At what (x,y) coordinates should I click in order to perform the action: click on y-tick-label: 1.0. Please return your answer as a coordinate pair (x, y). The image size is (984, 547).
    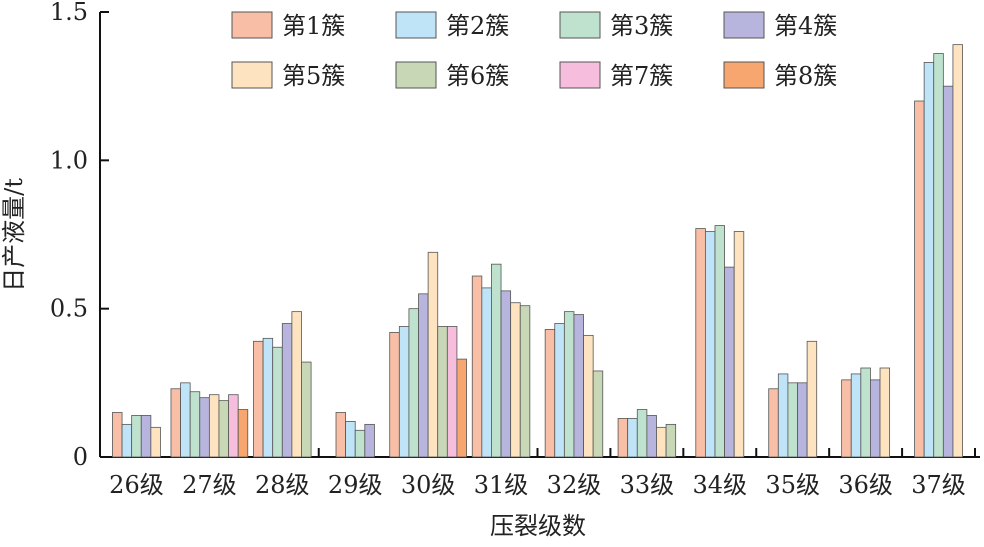
    Looking at the image, I should click on (69, 160).